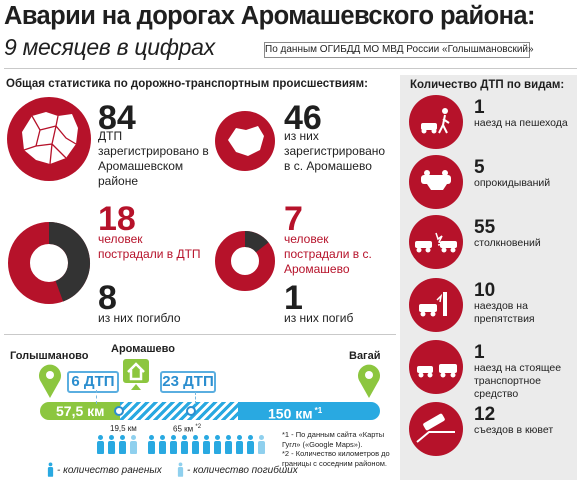  I want to click on home-pin-icon, so click(136, 374).